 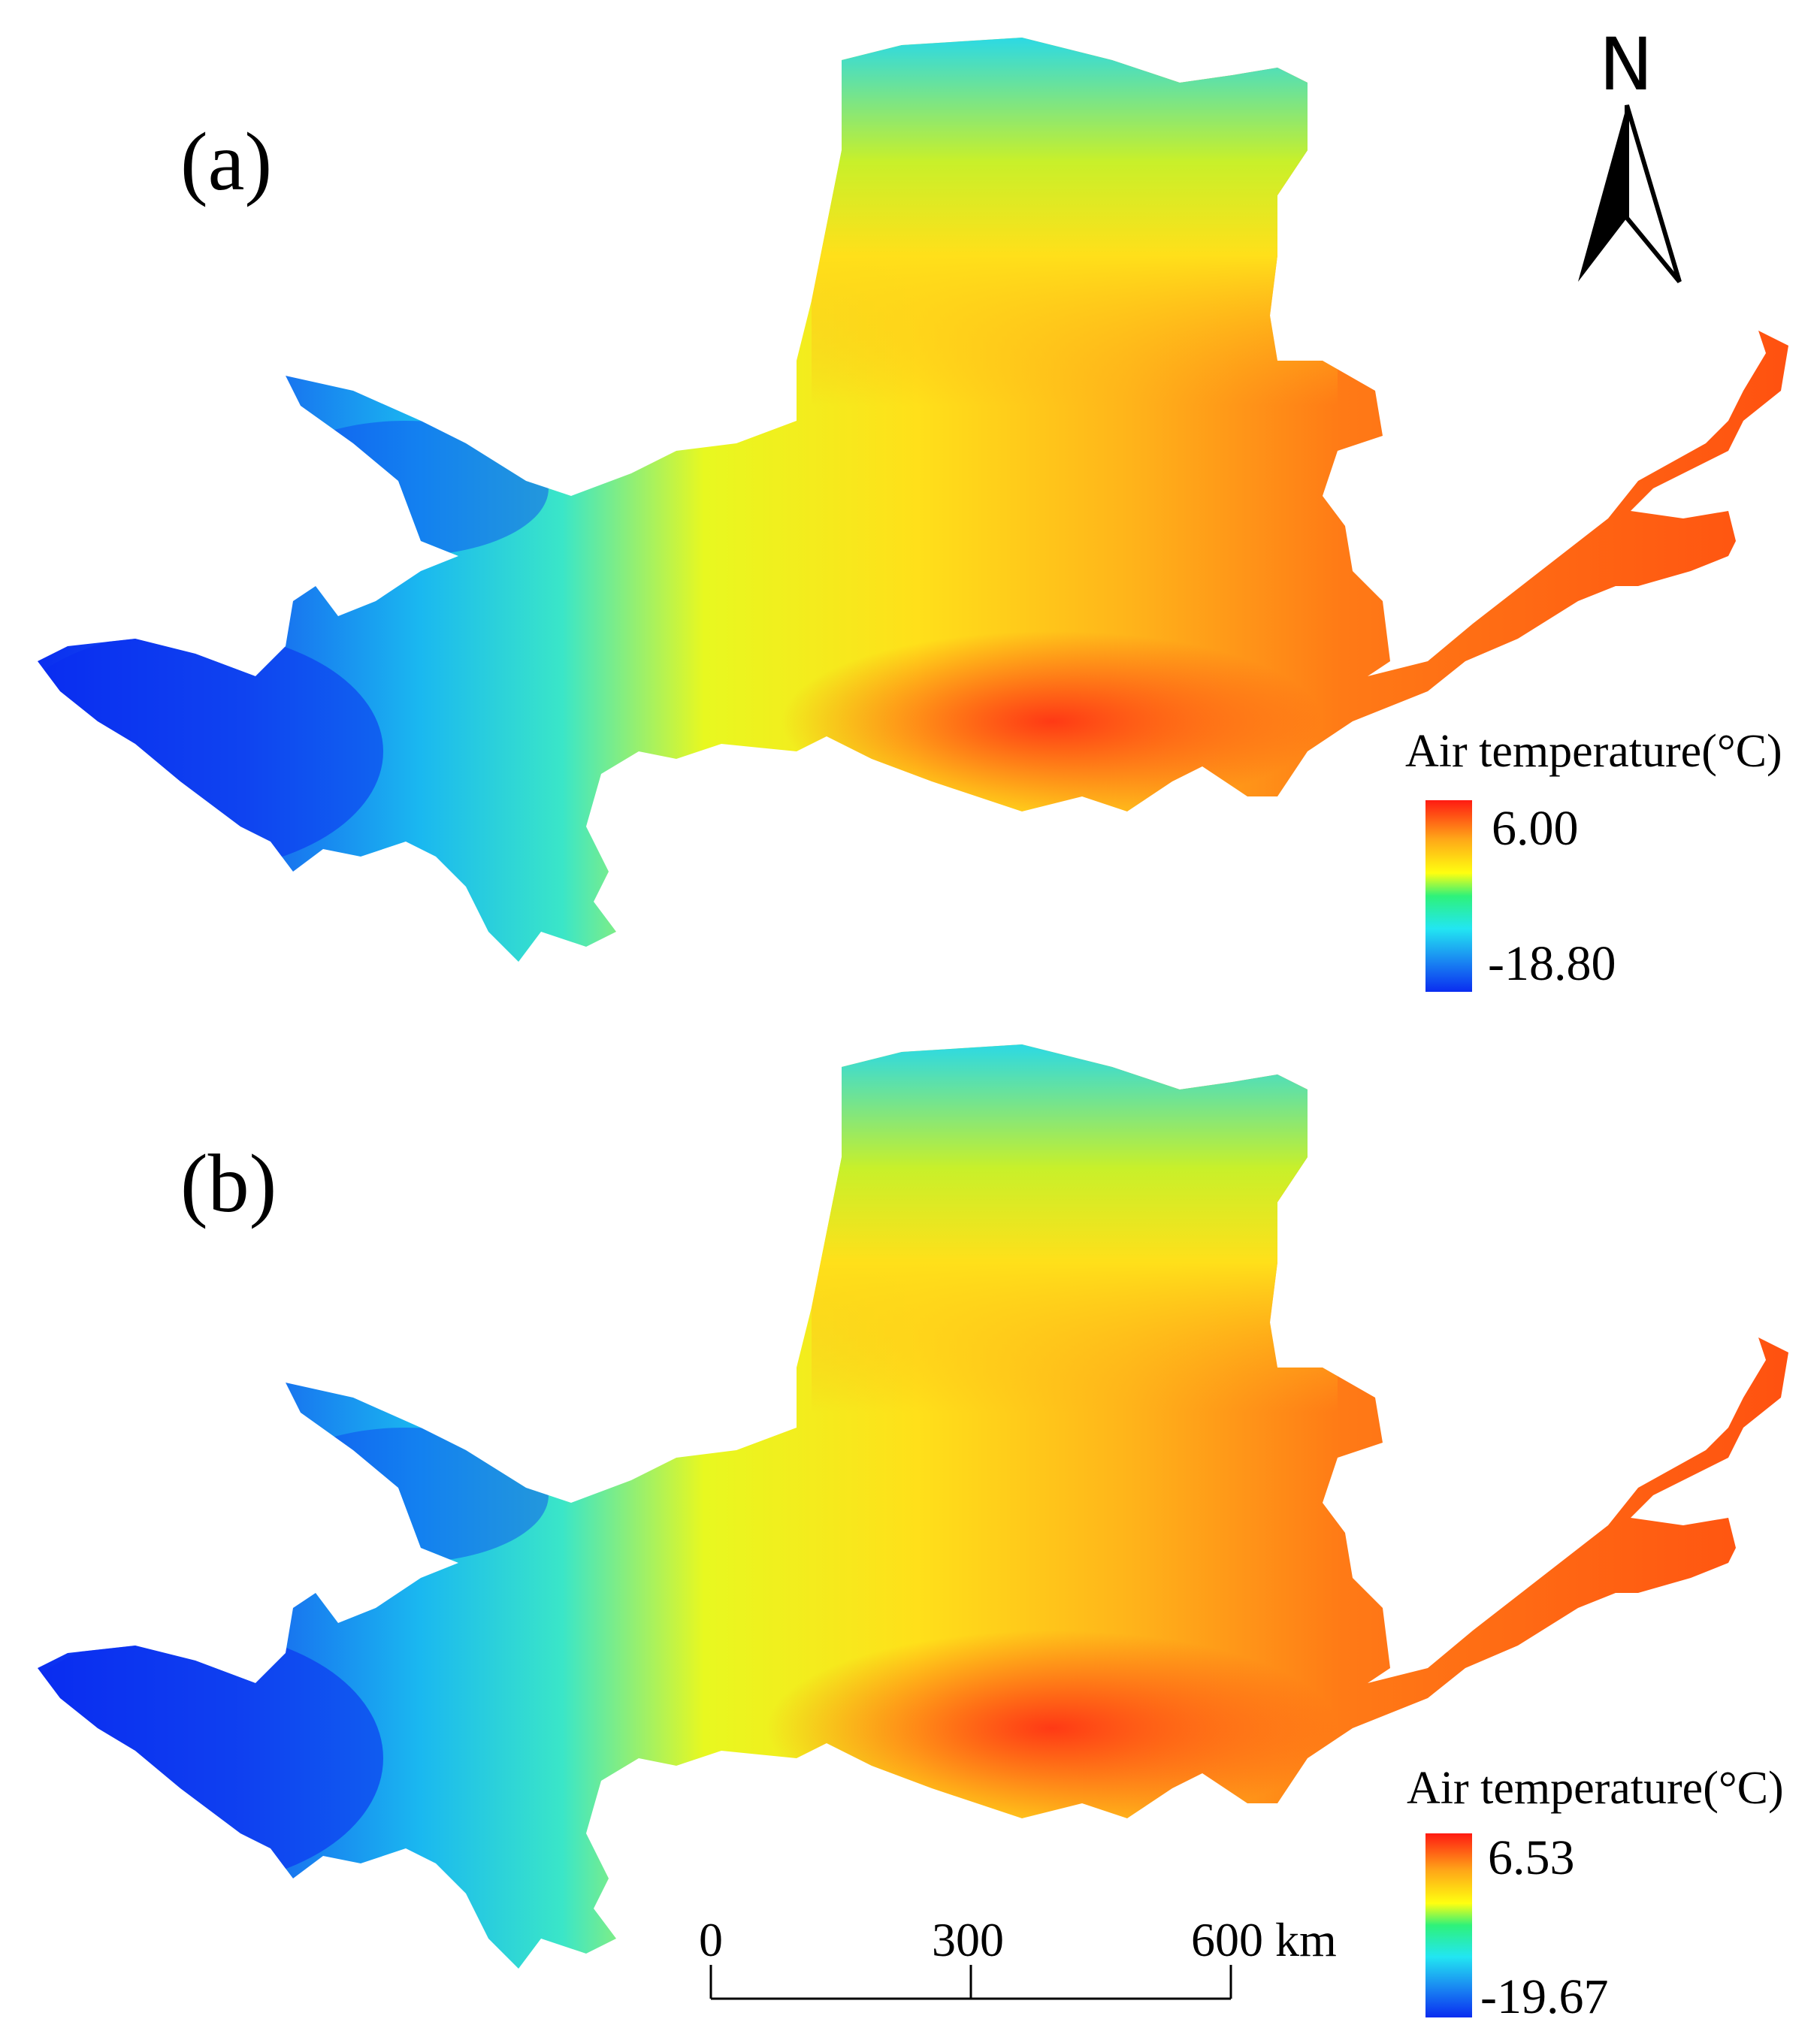 What do you see at coordinates (1535, 828) in the screenshot?
I see `legend-a-max: 6.00` at bounding box center [1535, 828].